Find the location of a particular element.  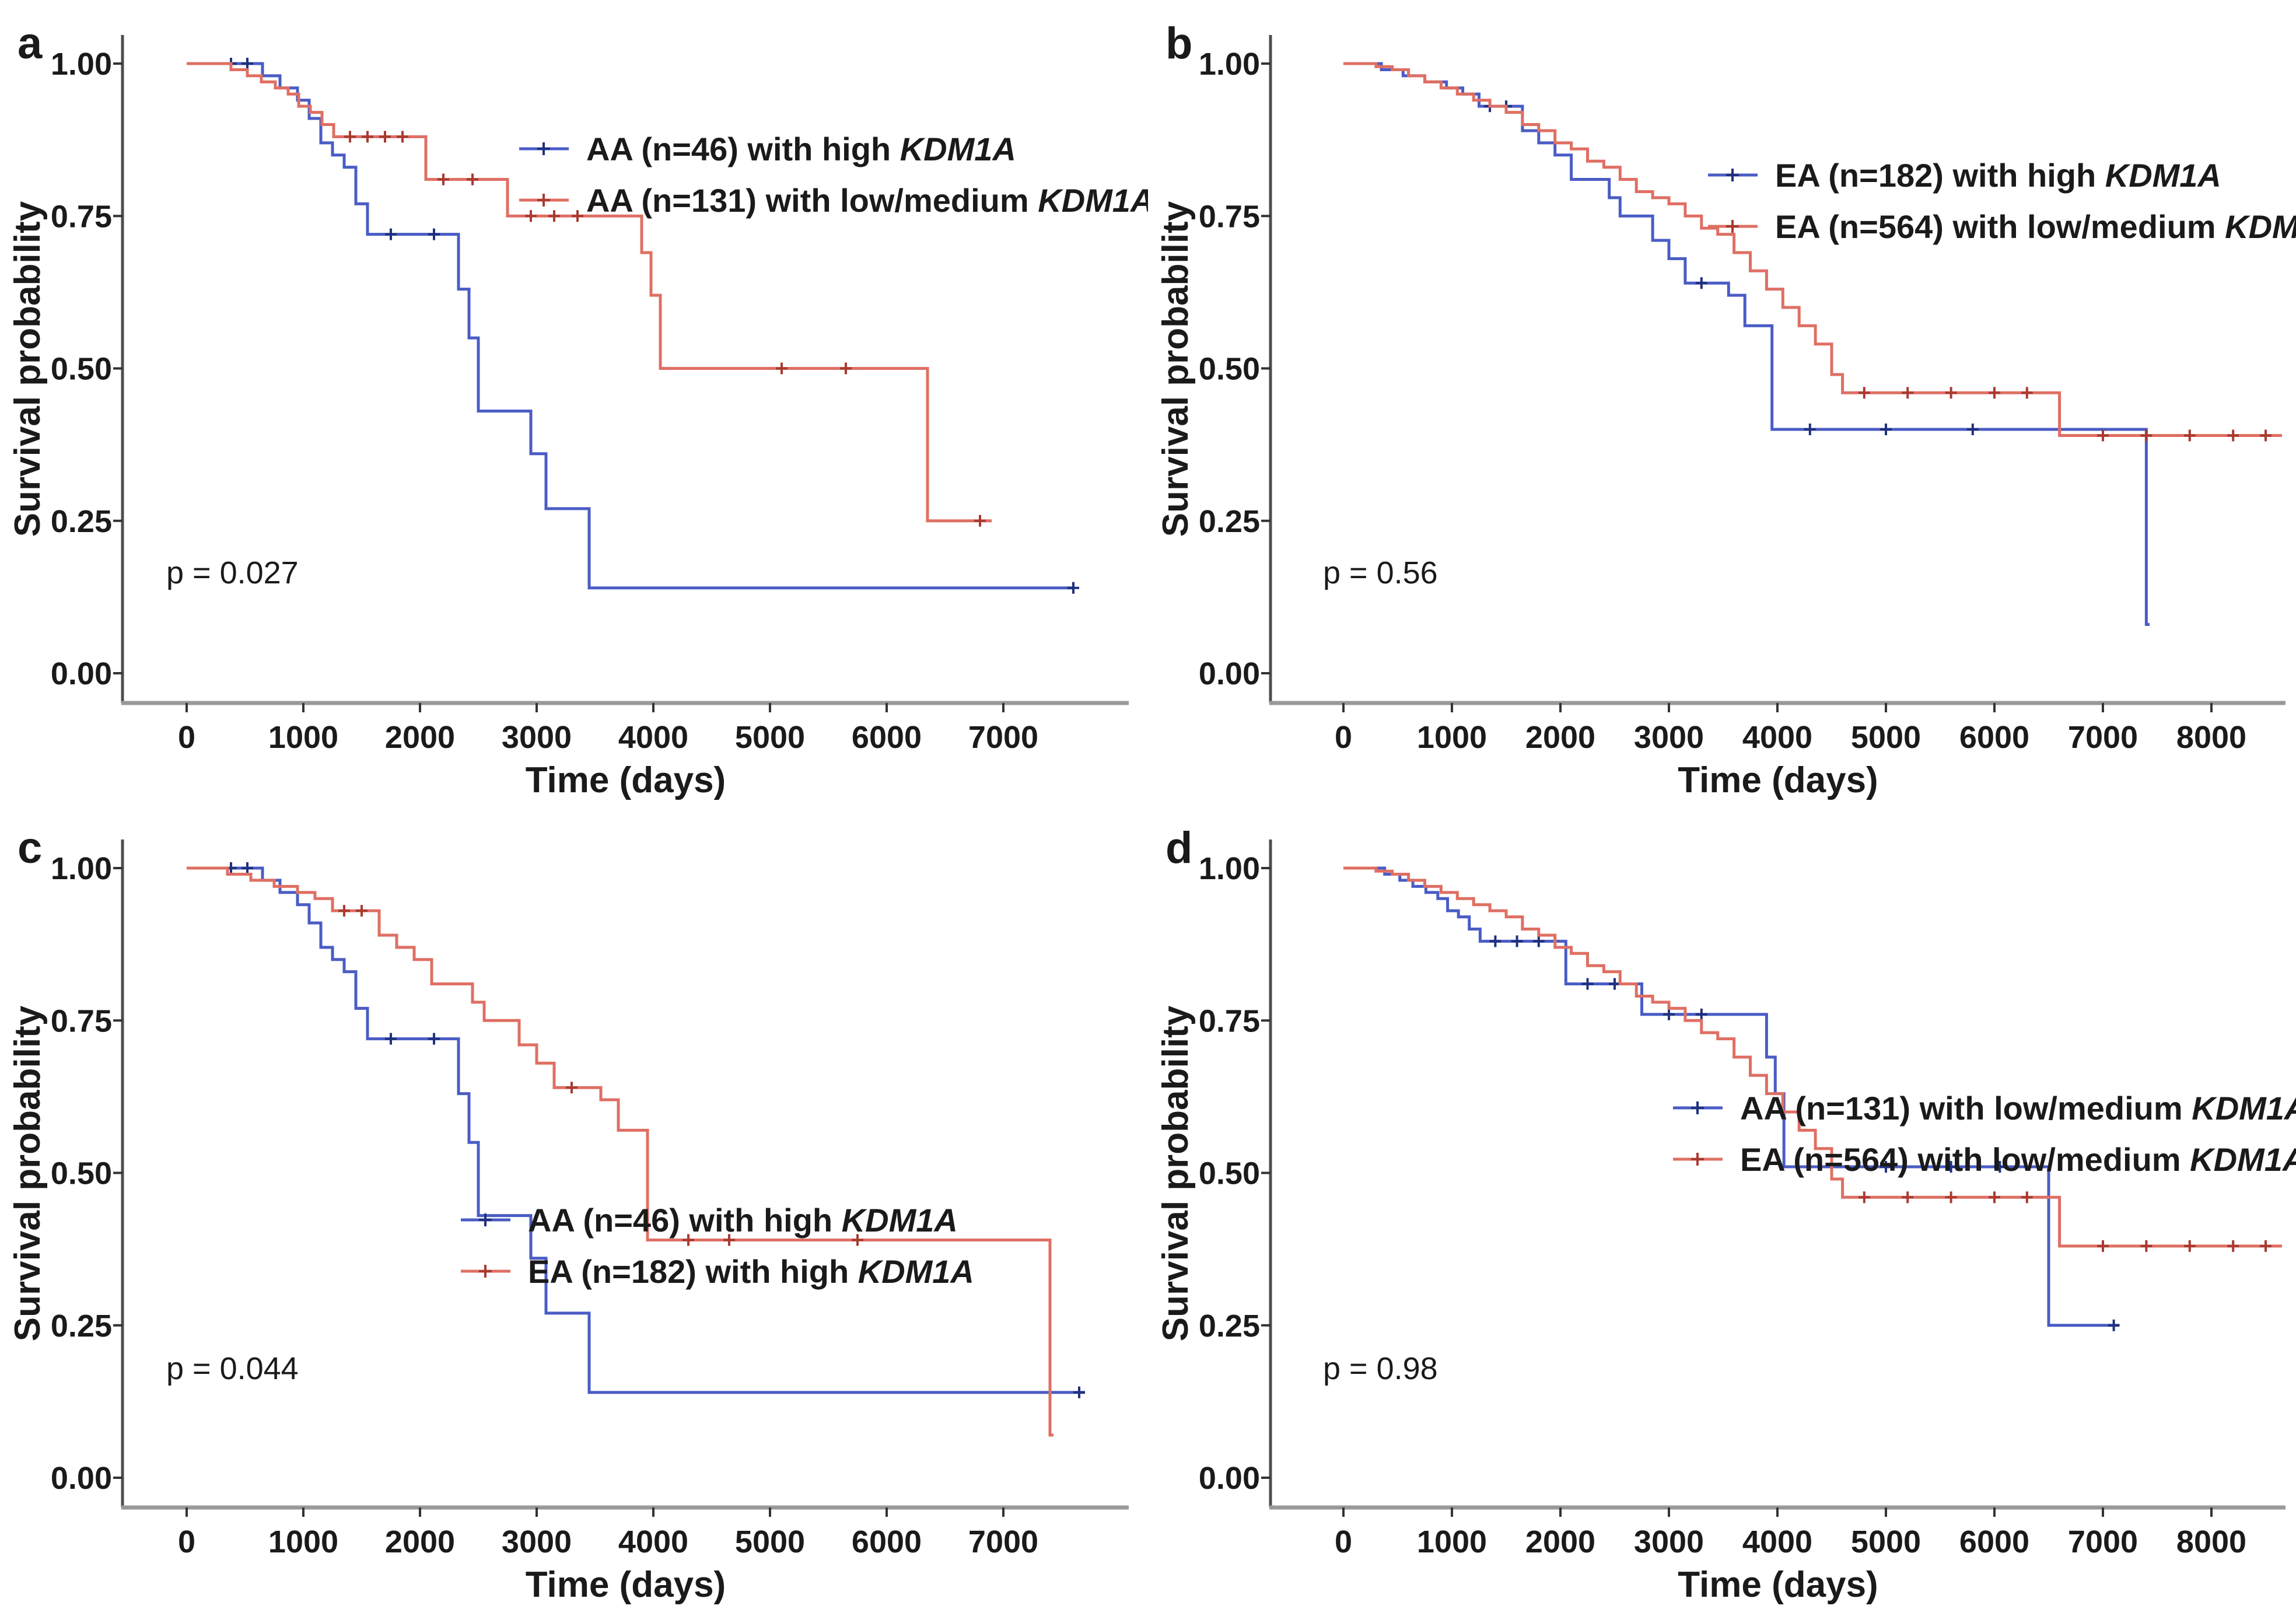

panel-letter: a is located at coordinates (30, 43).